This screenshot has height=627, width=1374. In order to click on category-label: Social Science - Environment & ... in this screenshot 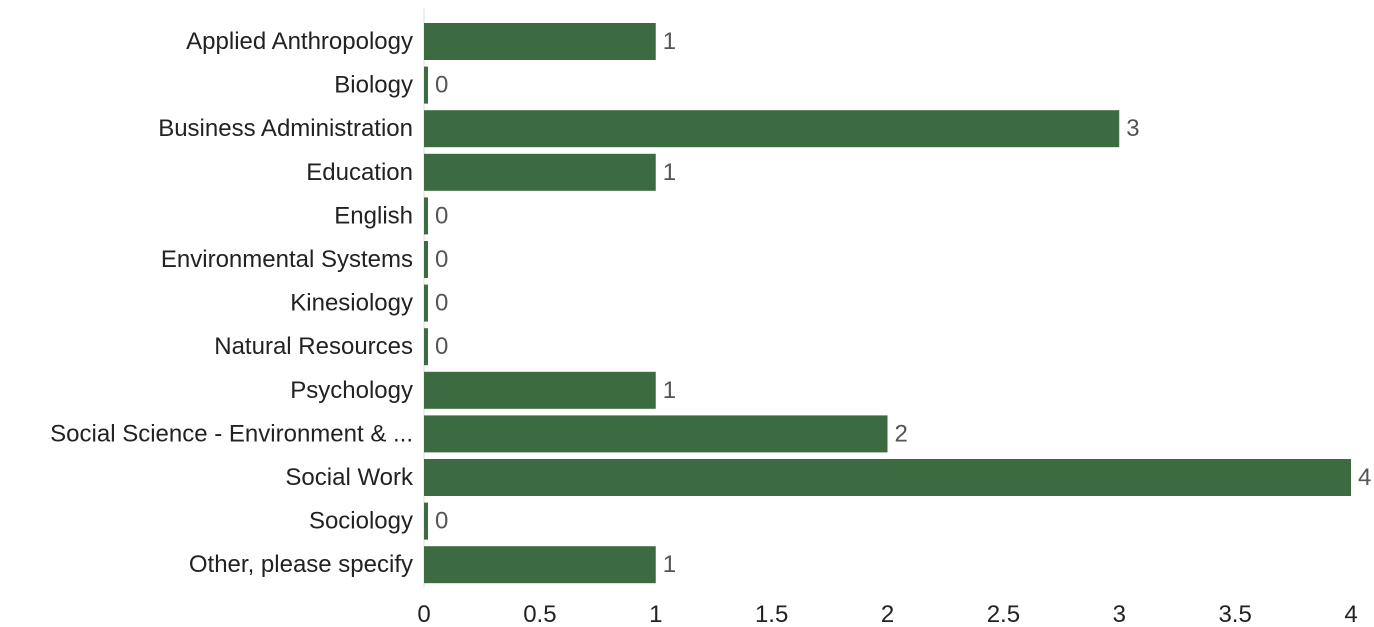, I will do `click(231, 433)`.